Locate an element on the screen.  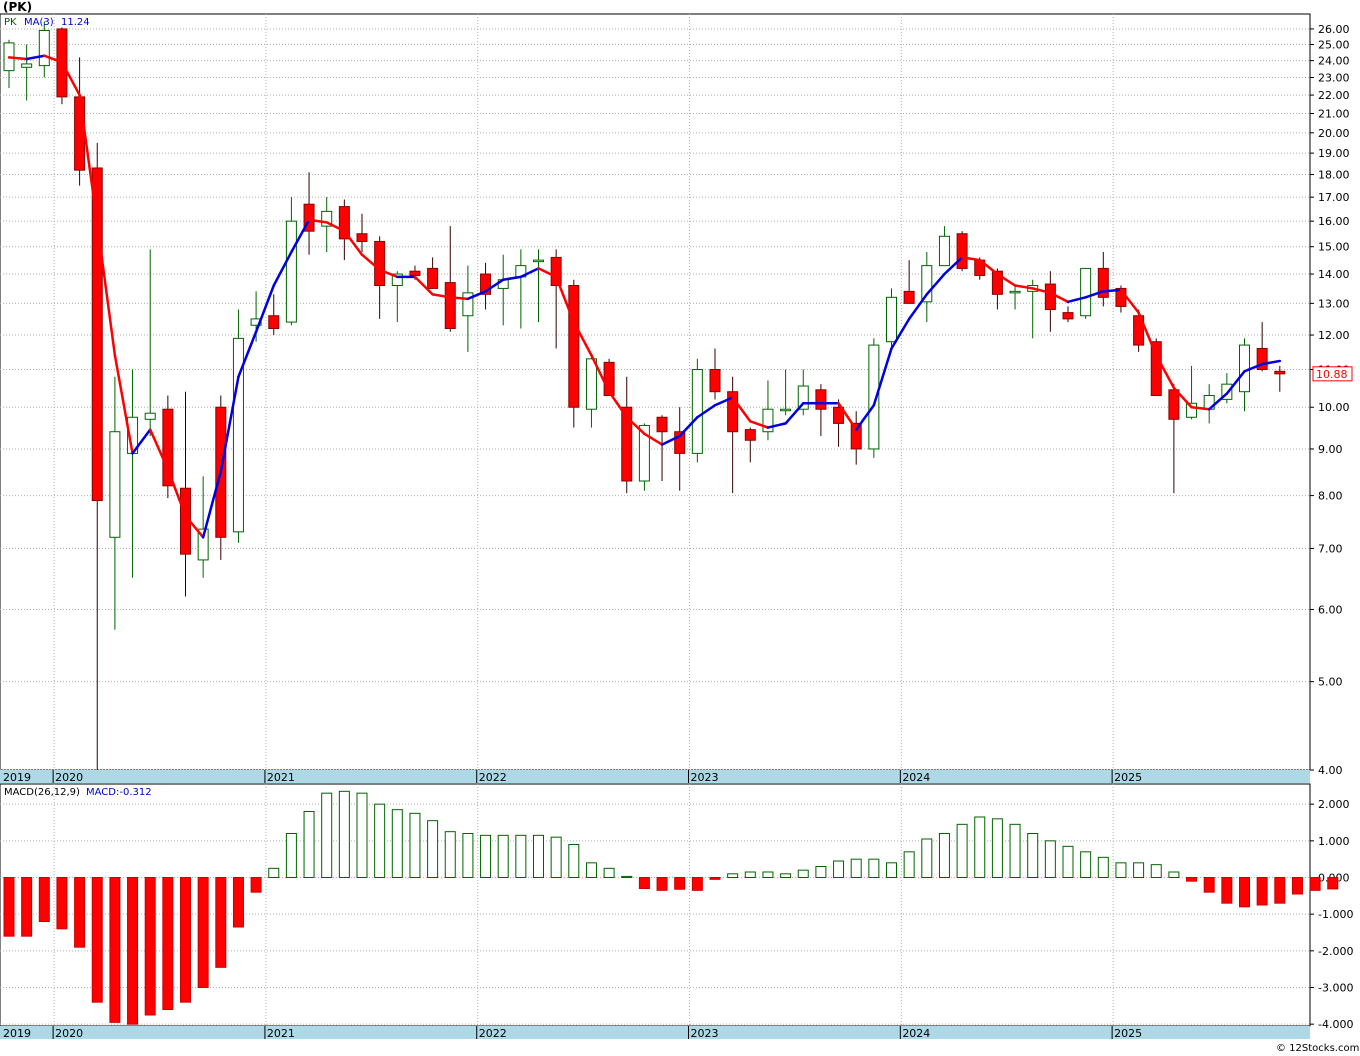
date-label: 2023 is located at coordinates (705, 777).